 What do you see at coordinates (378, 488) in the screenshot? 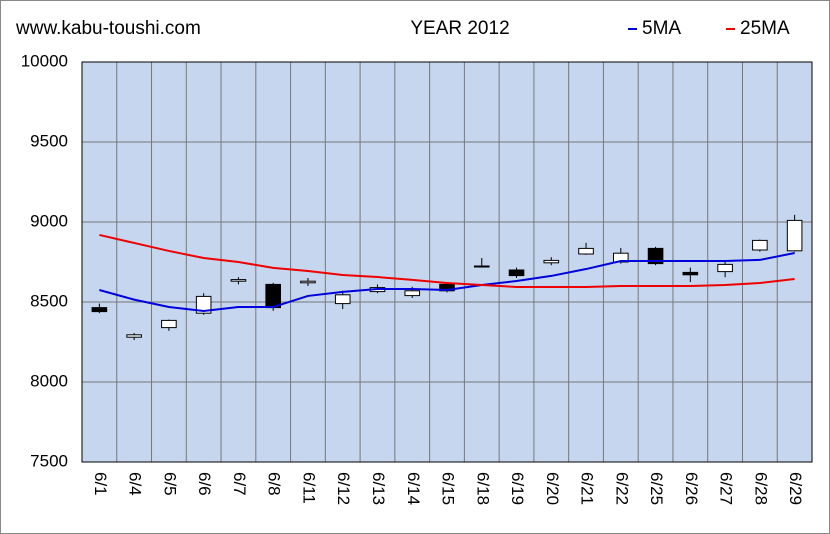
I see `x-tick-label: 6/13` at bounding box center [378, 488].